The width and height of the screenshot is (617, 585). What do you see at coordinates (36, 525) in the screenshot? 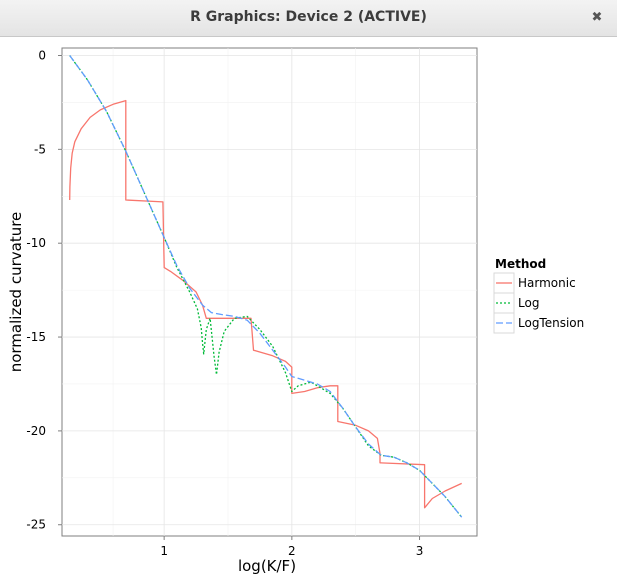
I see `y-tick-label: -25` at bounding box center [36, 525].